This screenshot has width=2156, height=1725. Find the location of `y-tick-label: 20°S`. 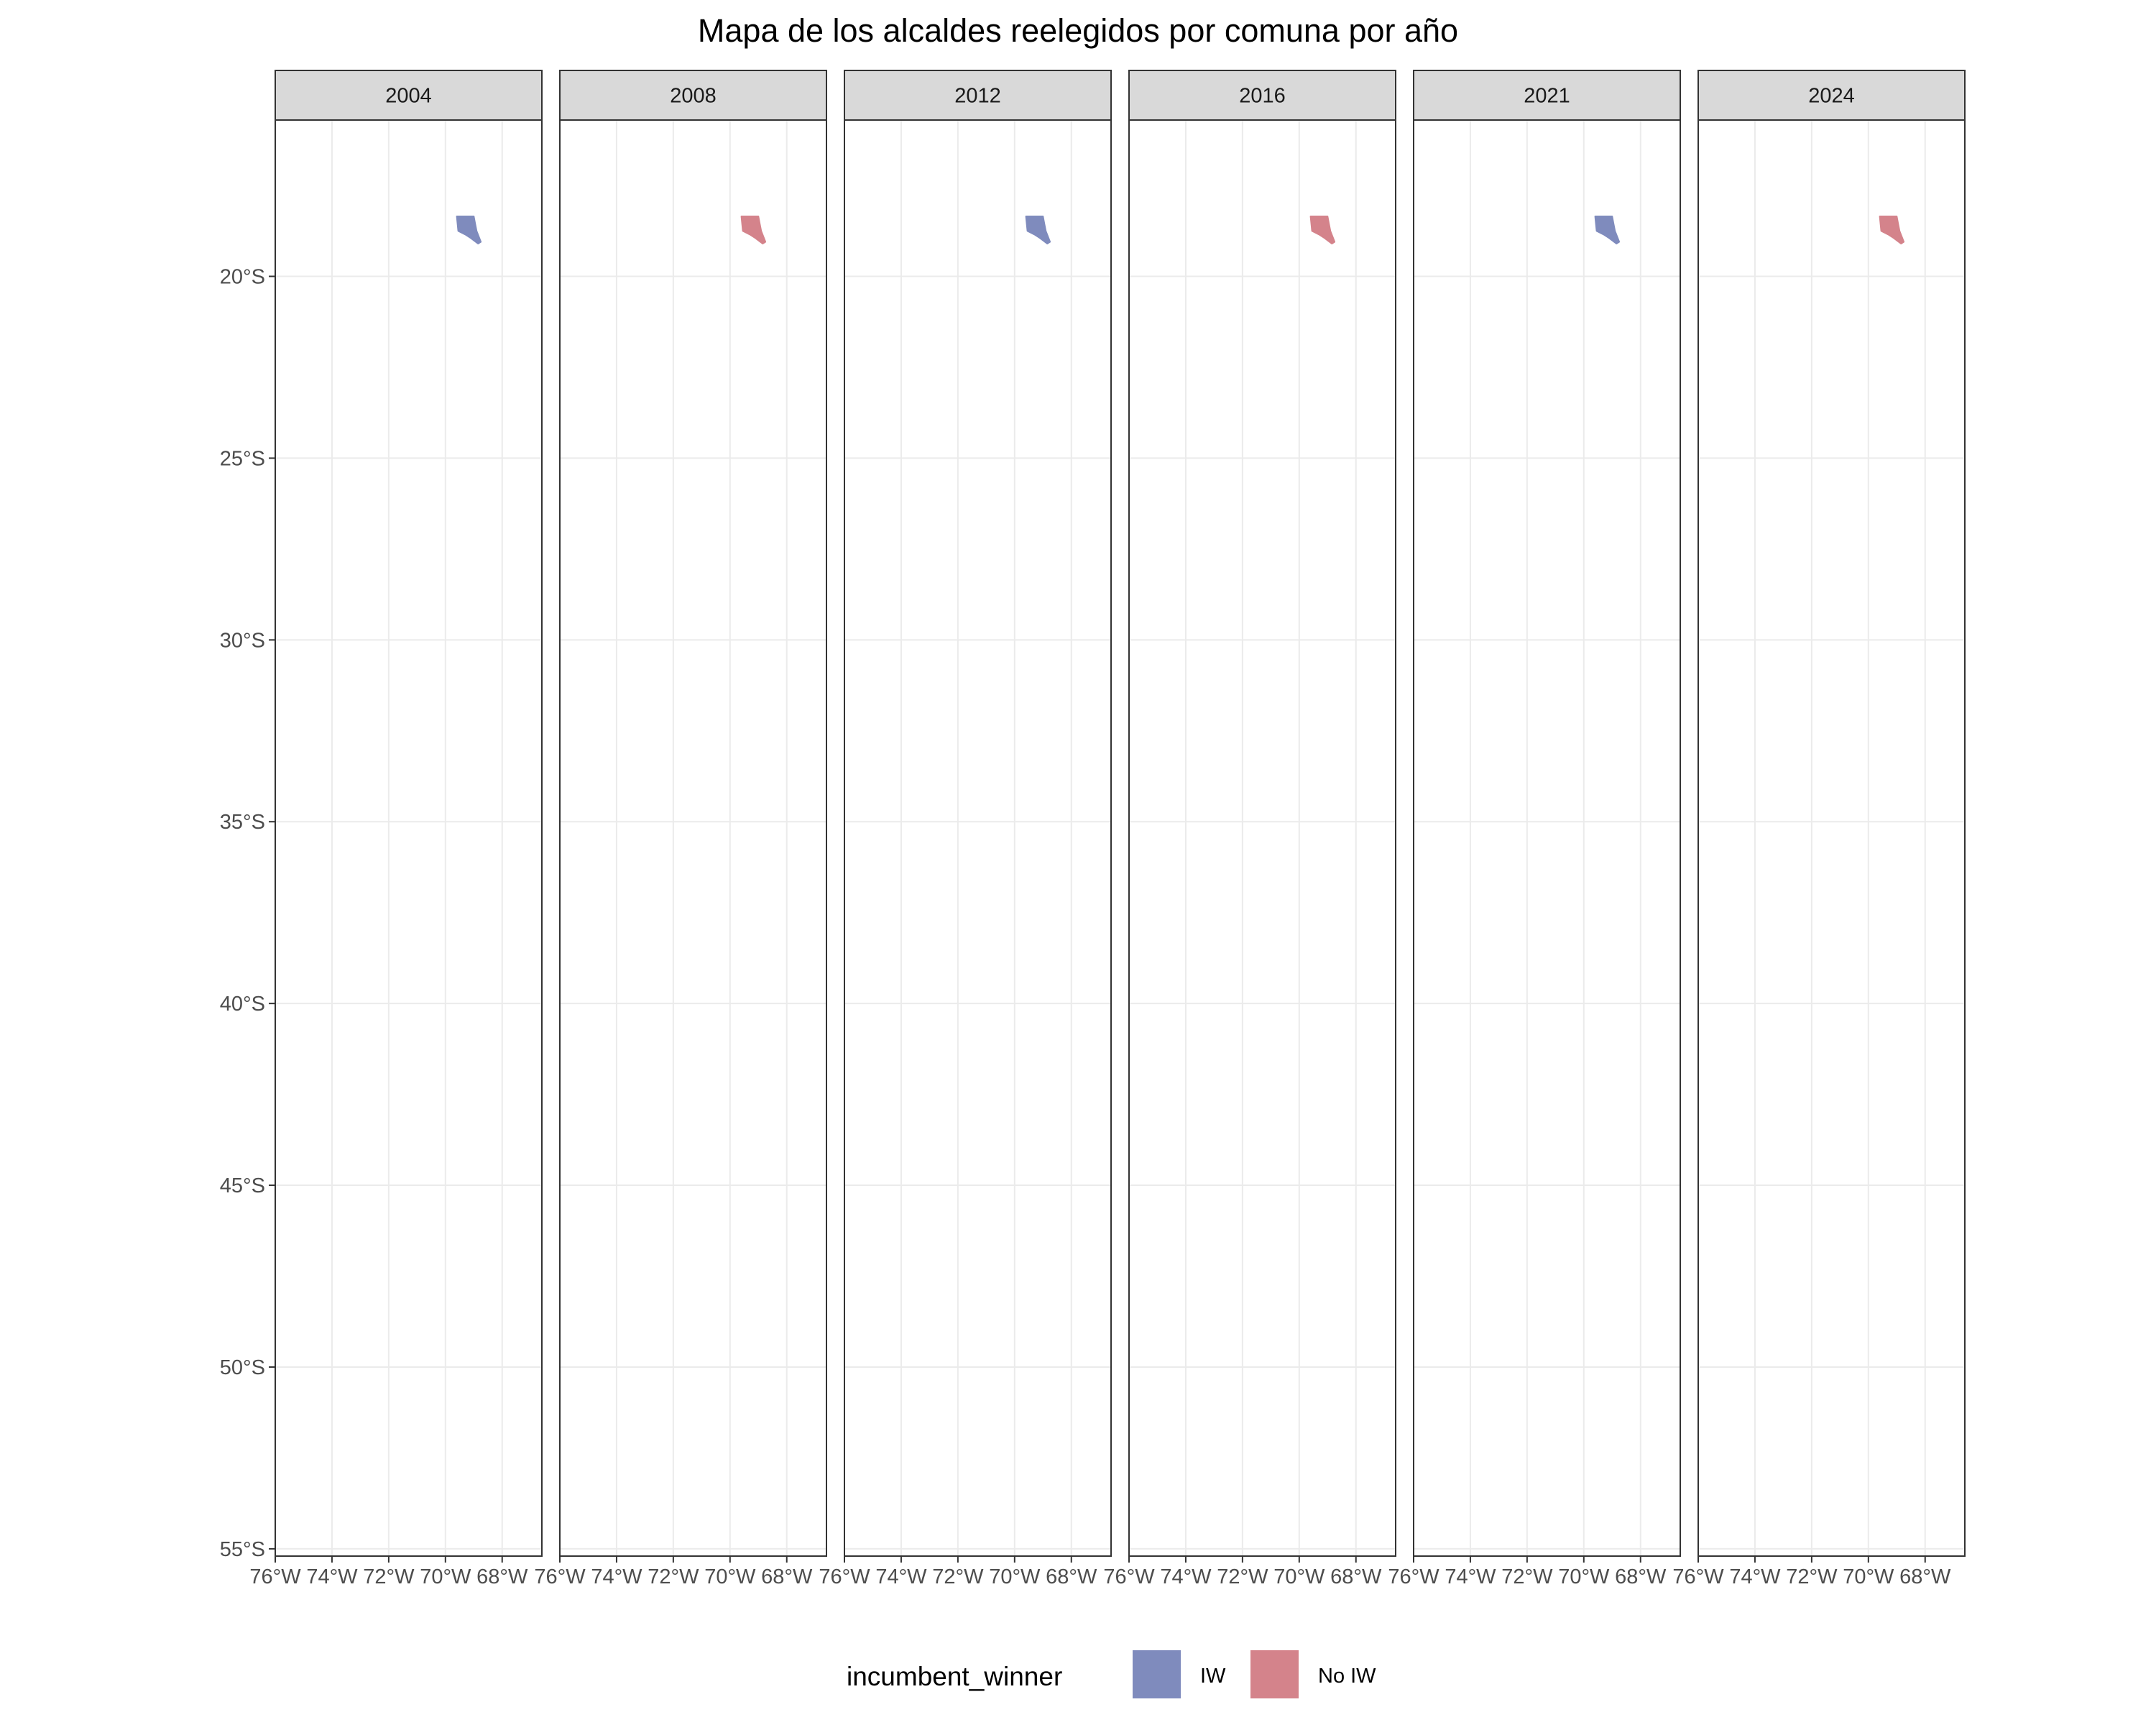

y-tick-label: 20°S is located at coordinates (243, 277).